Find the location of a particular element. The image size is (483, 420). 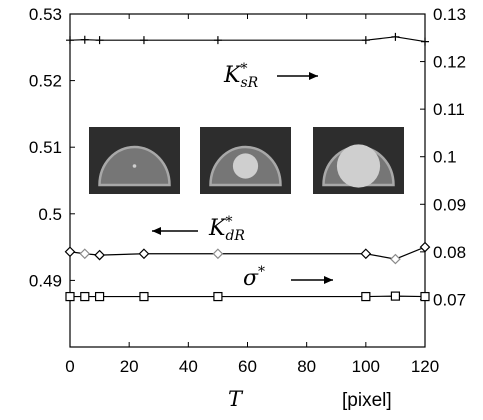

y-left-tick-label: 0.5 is located at coordinates (50, 214).